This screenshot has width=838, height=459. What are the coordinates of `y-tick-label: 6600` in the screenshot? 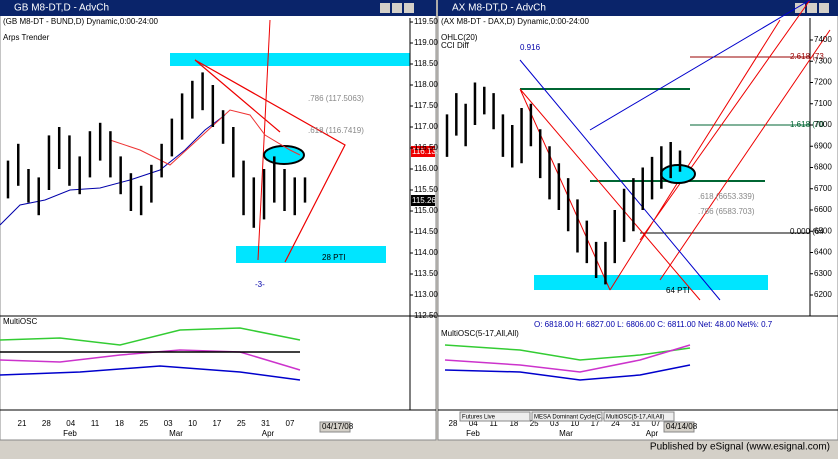 It's located at (823, 209).